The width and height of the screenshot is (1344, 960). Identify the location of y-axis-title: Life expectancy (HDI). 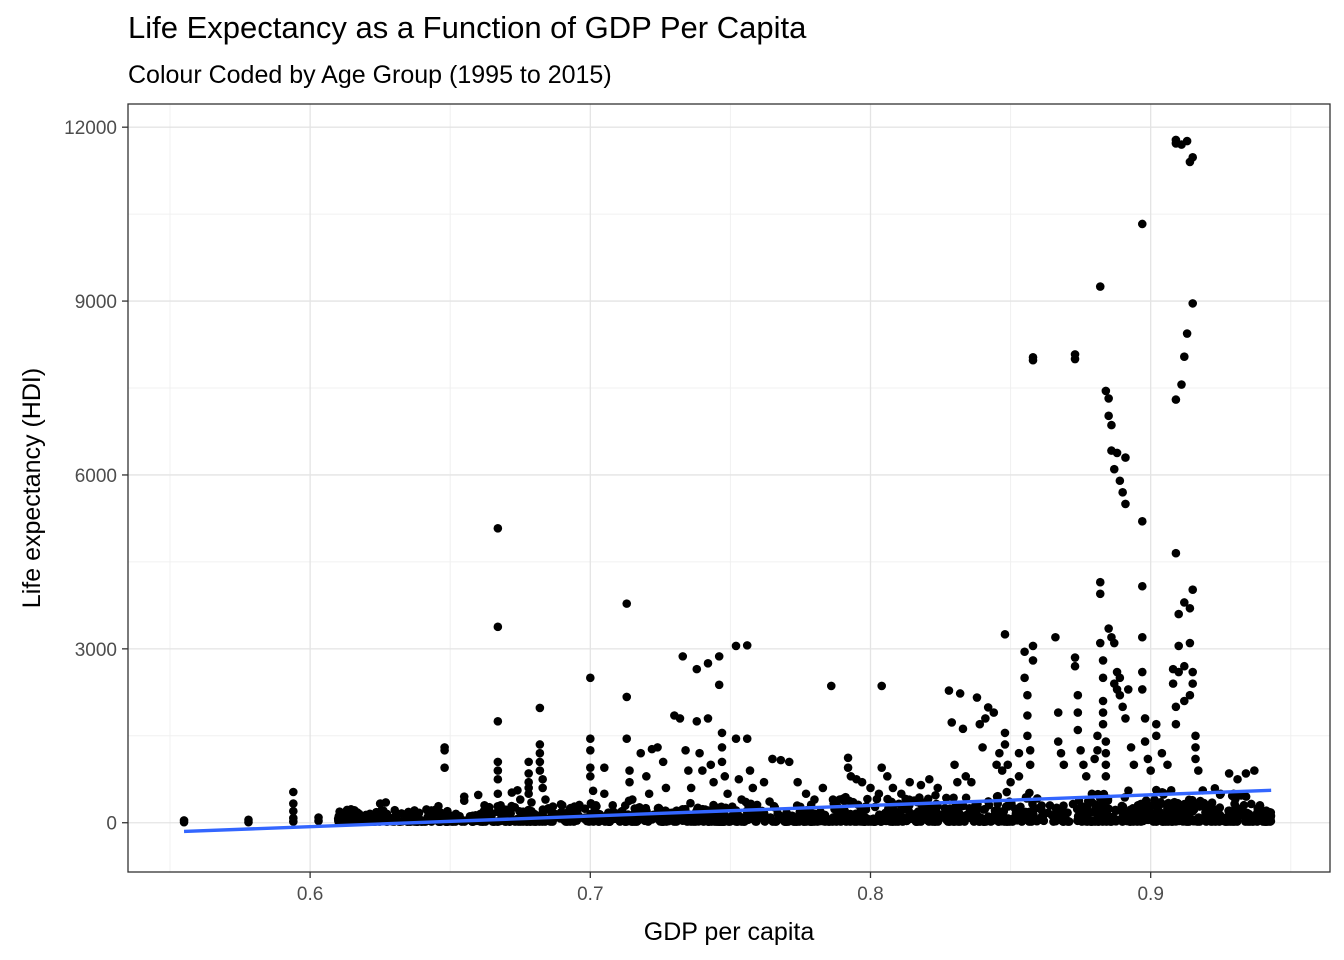
(32, 488).